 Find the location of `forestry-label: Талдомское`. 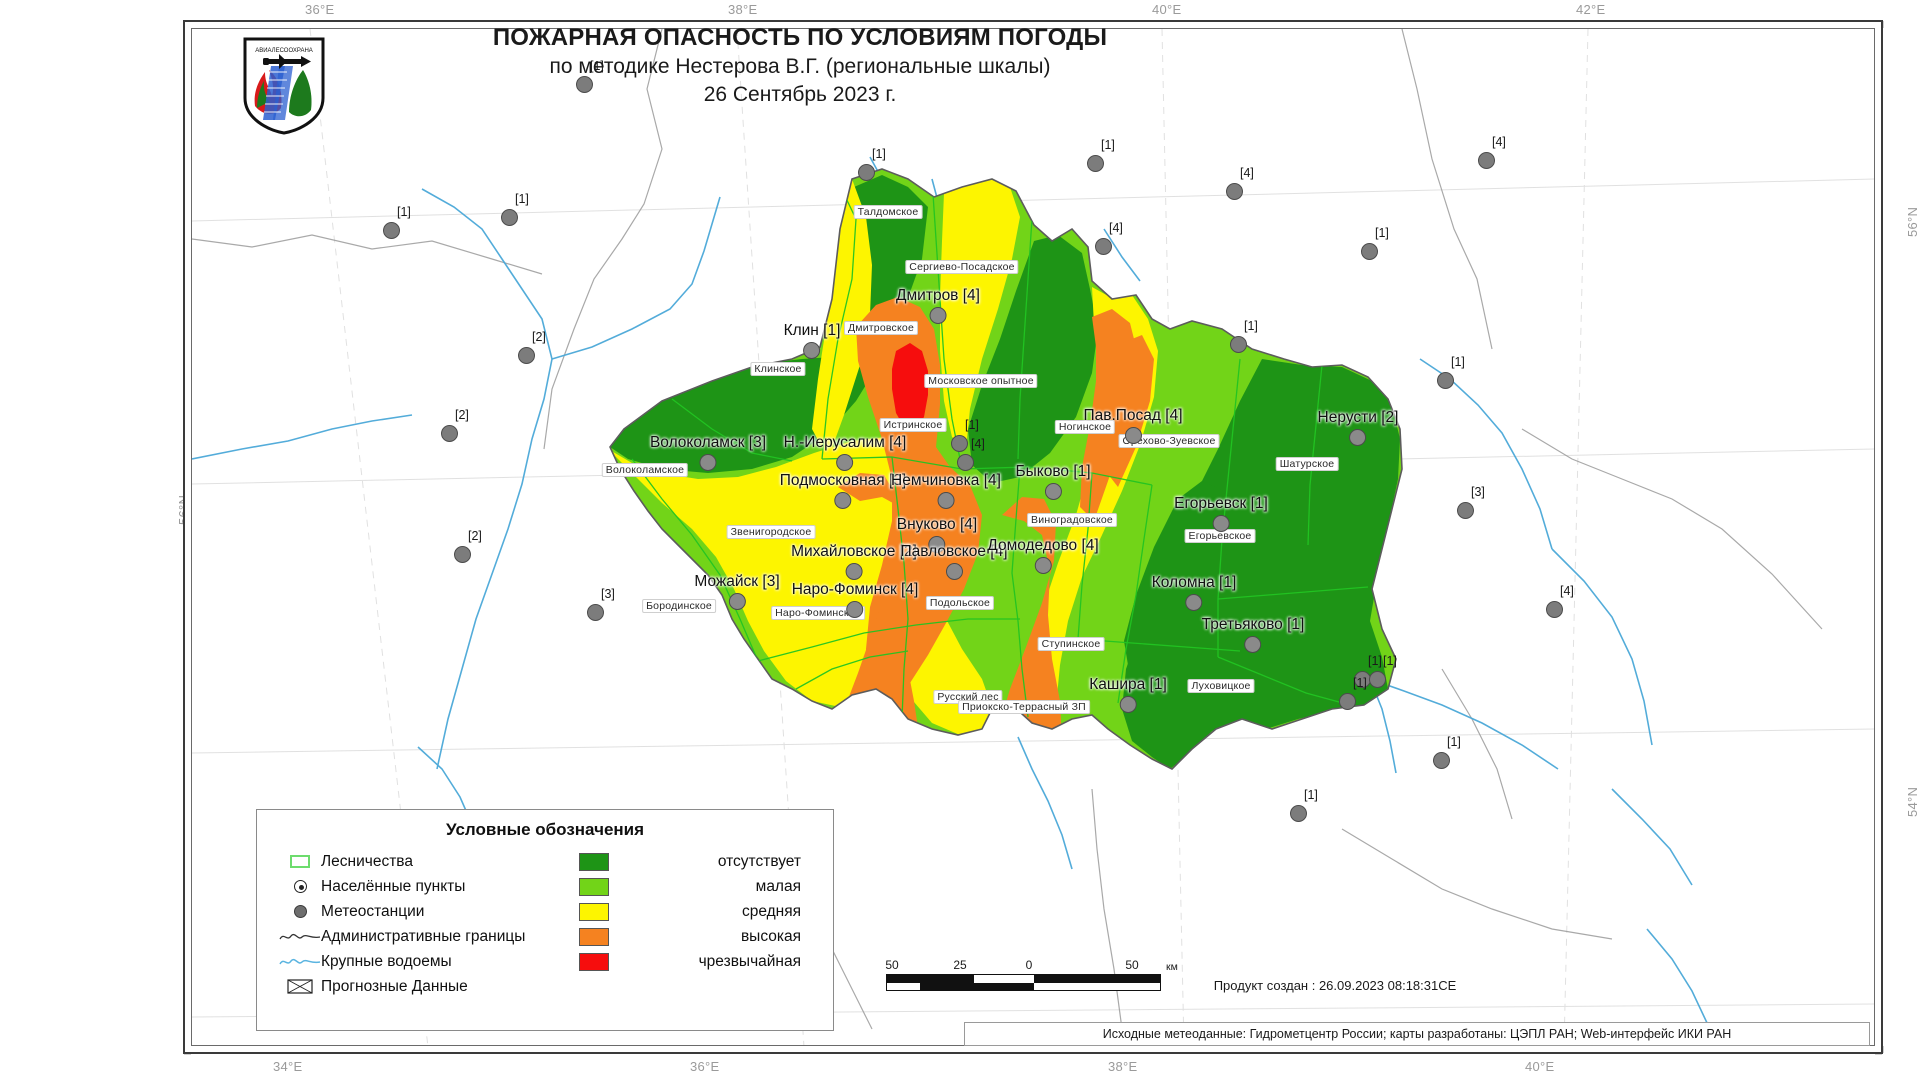

forestry-label: Талдомское is located at coordinates (888, 212).